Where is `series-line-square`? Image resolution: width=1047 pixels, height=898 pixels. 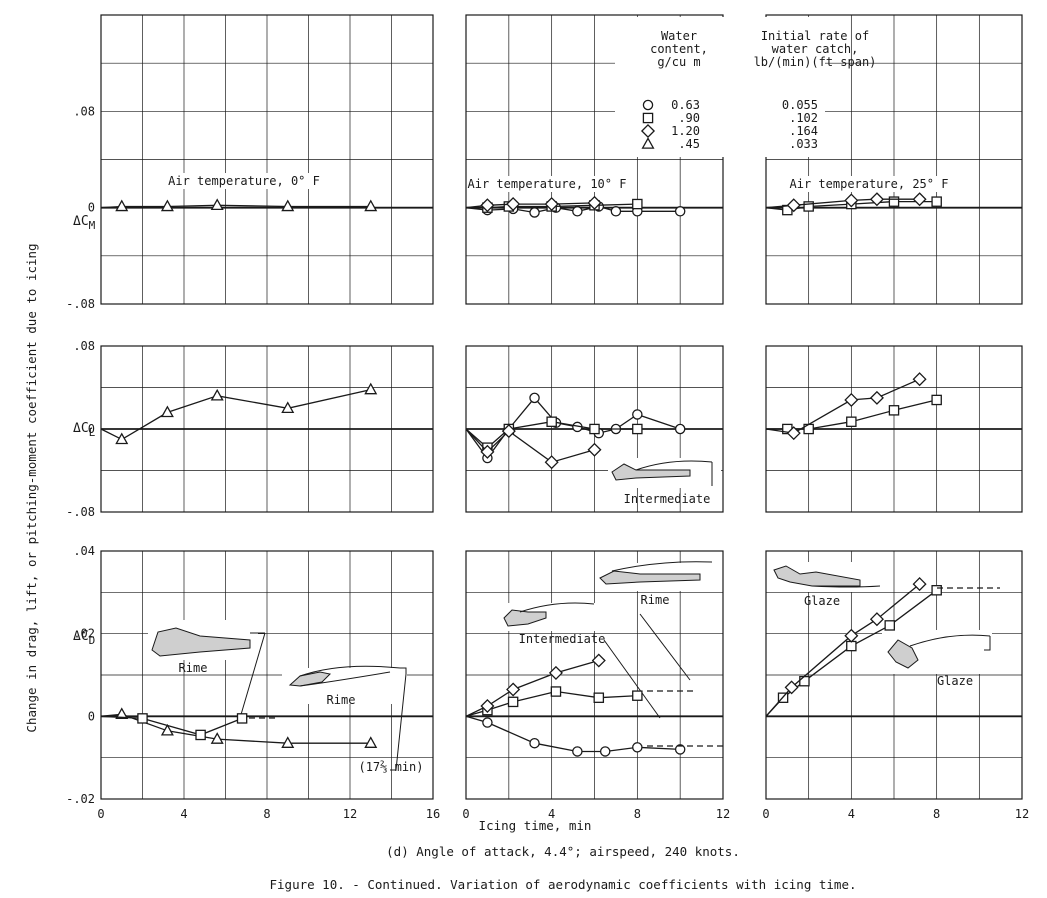 series-line-square is located at coordinates (171, 725).